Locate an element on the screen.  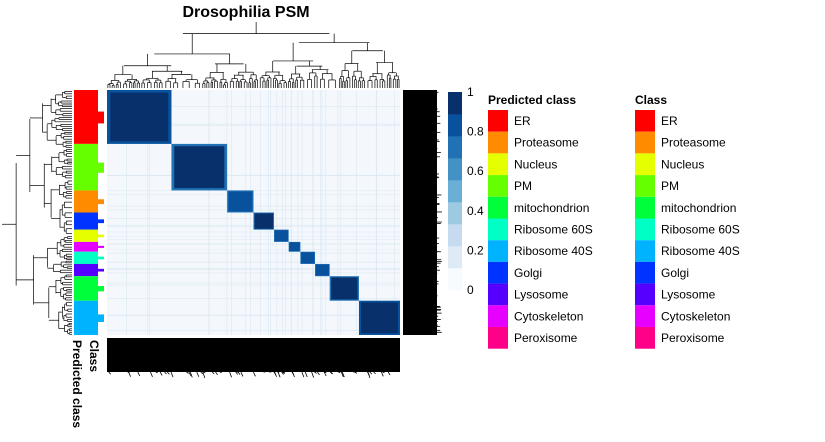
column-label-block is located at coordinates (253, 355).